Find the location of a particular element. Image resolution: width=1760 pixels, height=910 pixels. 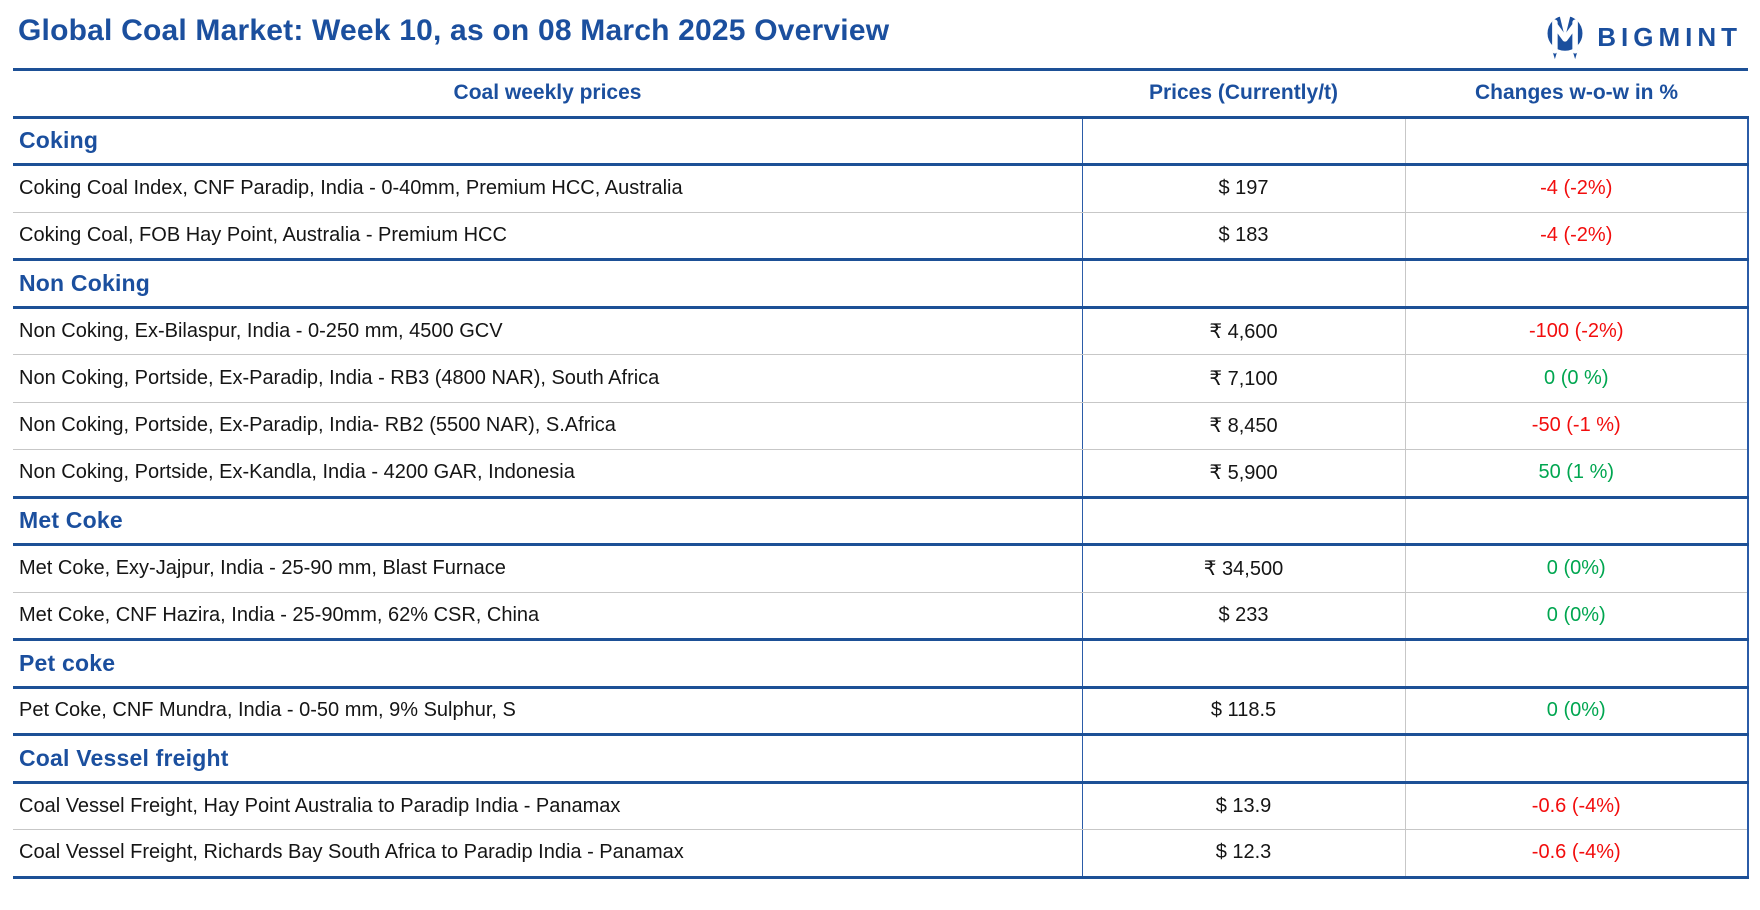

col-header-changes: Changes w-o-w in % is located at coordinates (1576, 93).